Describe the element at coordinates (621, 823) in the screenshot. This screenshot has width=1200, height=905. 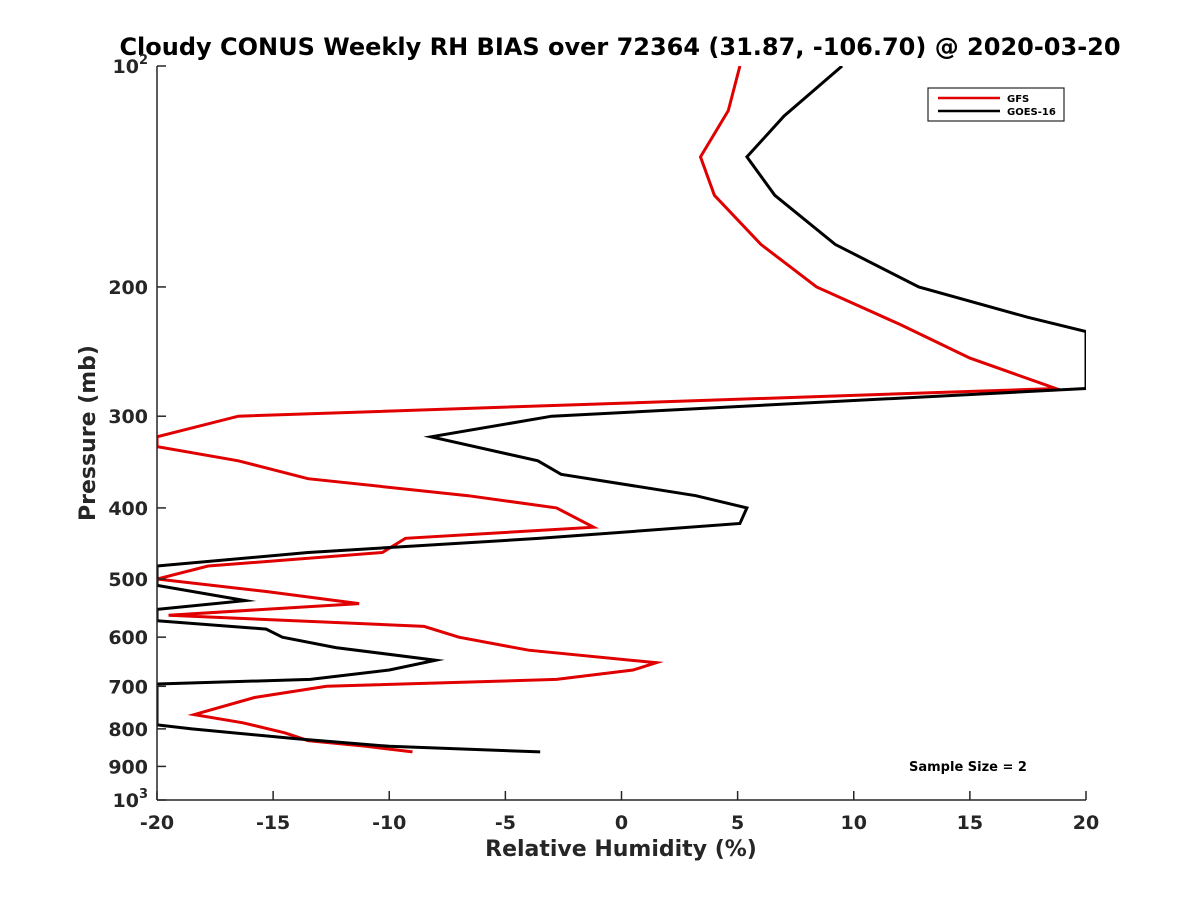
I see `x-tick-label: 0` at that location.